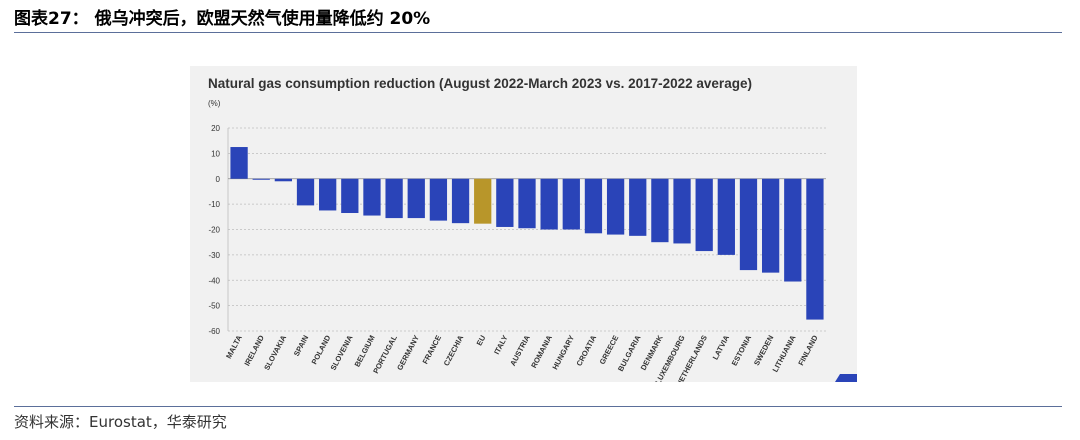 This screenshot has height=440, width=1080. Describe the element at coordinates (815, 249) in the screenshot. I see `bar-finland` at that location.